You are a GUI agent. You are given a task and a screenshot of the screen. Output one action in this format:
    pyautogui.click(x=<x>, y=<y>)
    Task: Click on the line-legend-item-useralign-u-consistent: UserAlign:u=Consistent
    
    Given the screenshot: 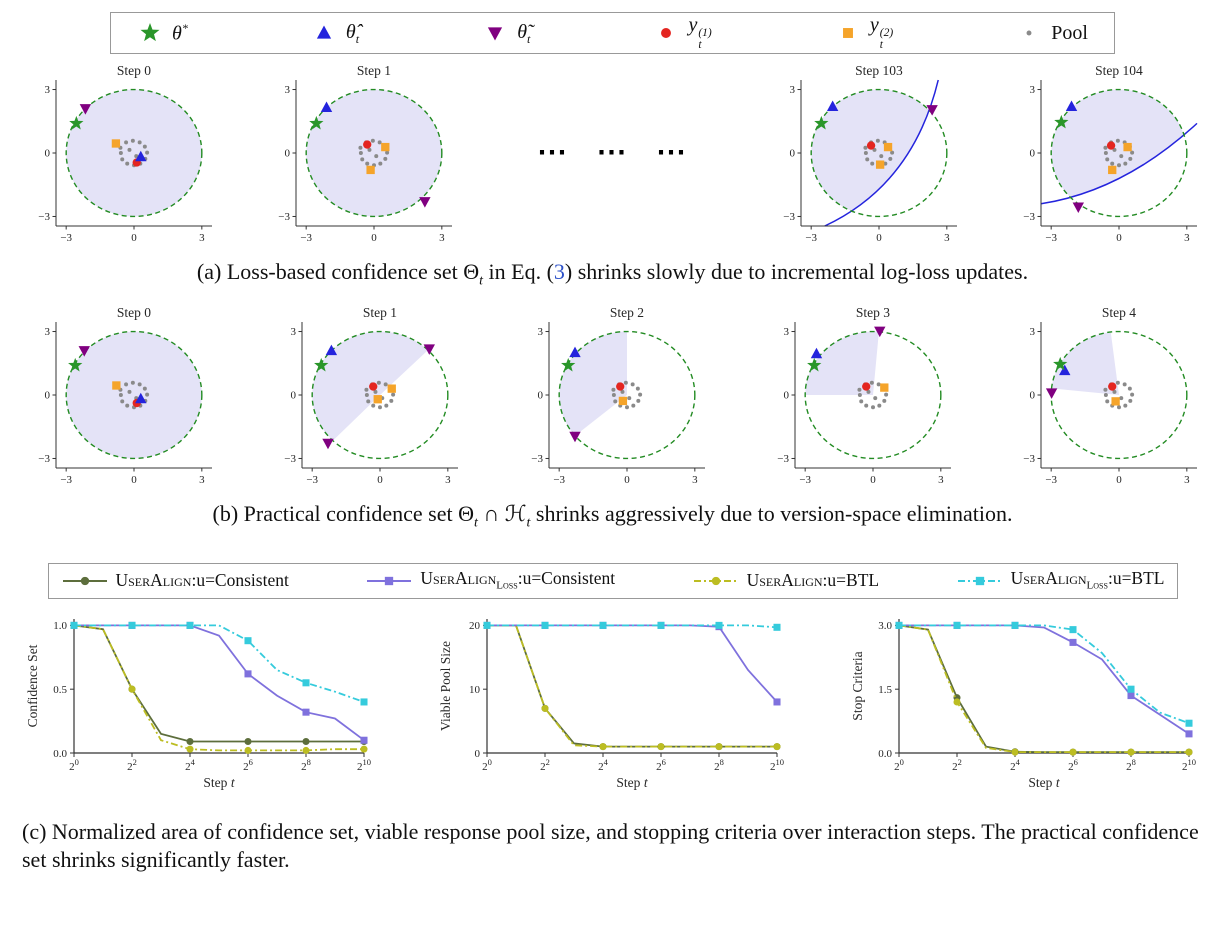 What is the action you would take?
    pyautogui.click(x=175, y=579)
    